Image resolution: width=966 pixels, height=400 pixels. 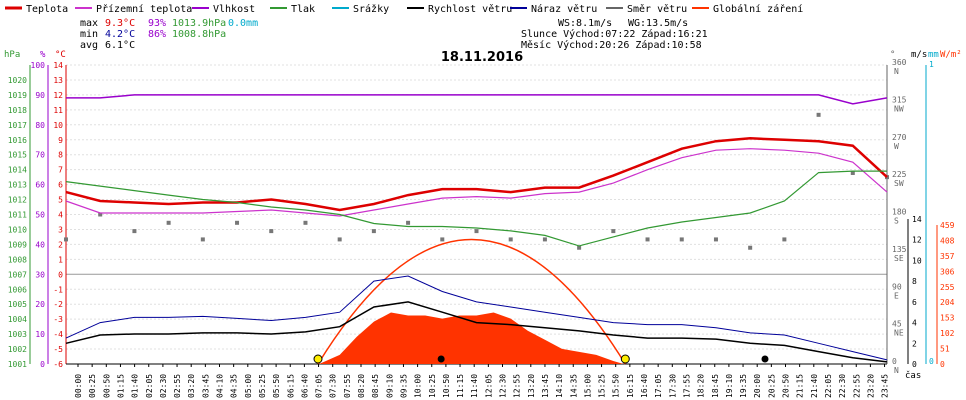 What do you see at coordinates (157, 23) in the screenshot?
I see `stats-max-hum: 93%` at bounding box center [157, 23].